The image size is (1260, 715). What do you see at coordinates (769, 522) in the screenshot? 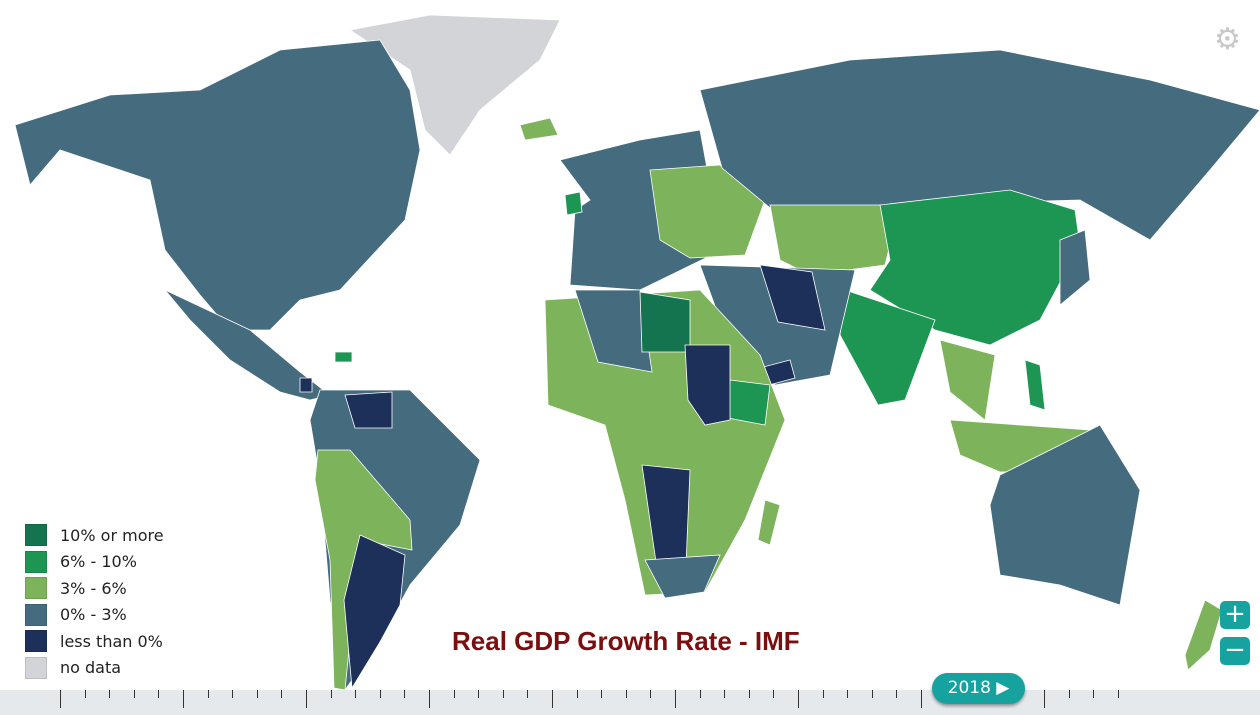
I see `region-madagascar` at bounding box center [769, 522].